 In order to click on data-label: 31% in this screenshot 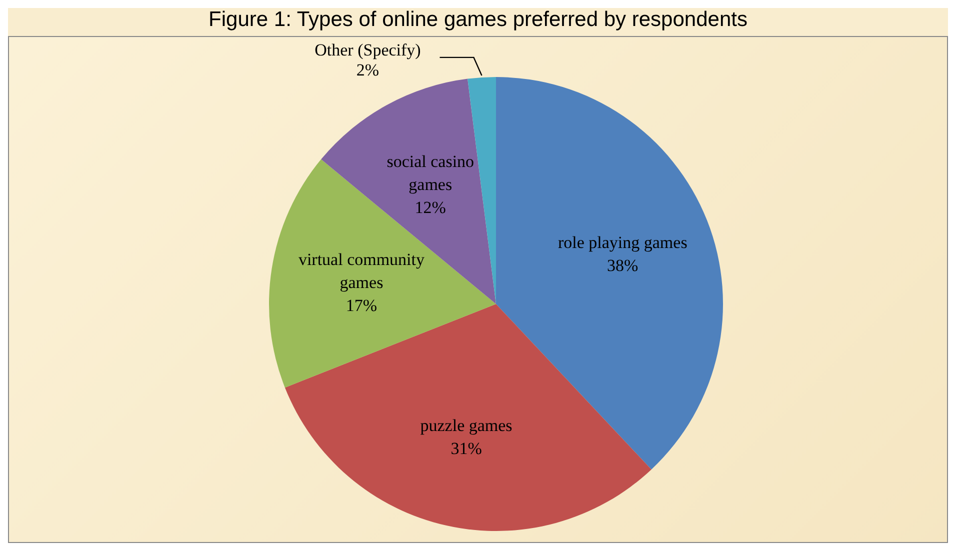, I will do `click(466, 448)`.